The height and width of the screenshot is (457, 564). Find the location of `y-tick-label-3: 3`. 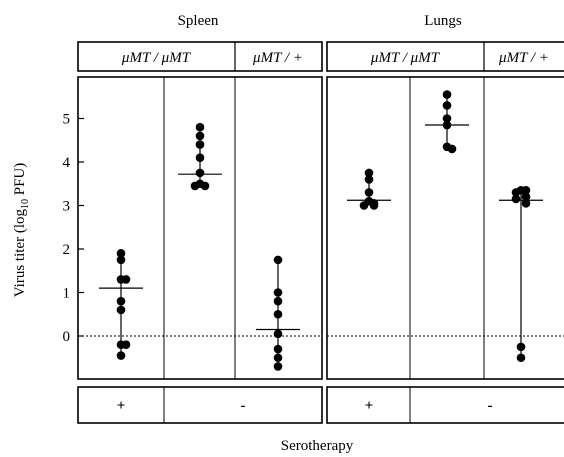

y-tick-label-3: 3 is located at coordinates (67, 207).